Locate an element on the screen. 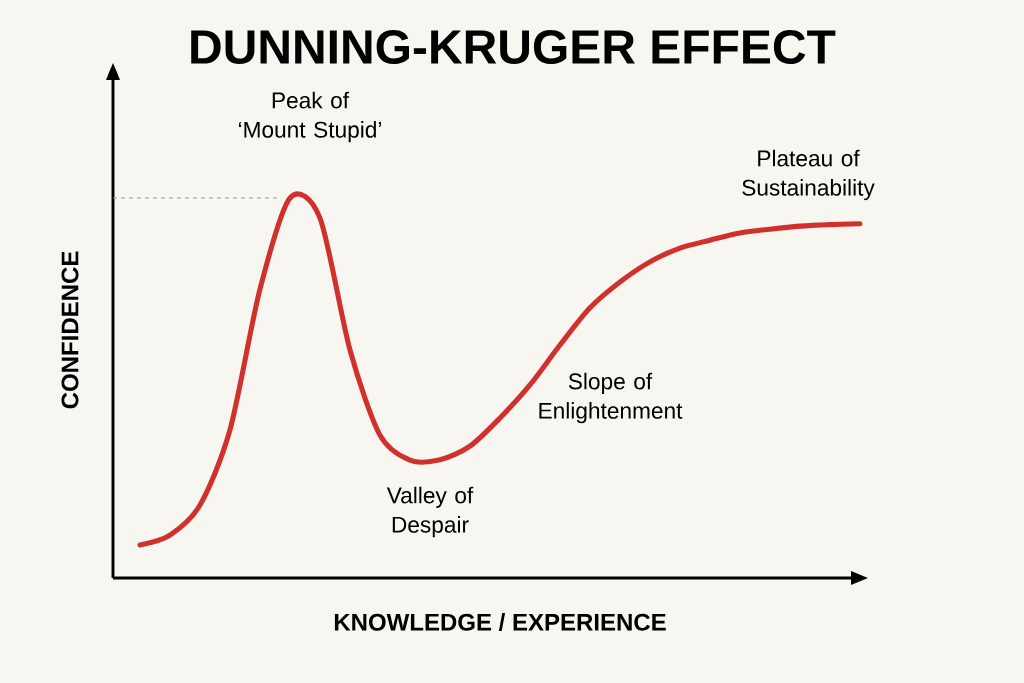  annotation: Plateau of Sustainability is located at coordinates (808, 175).